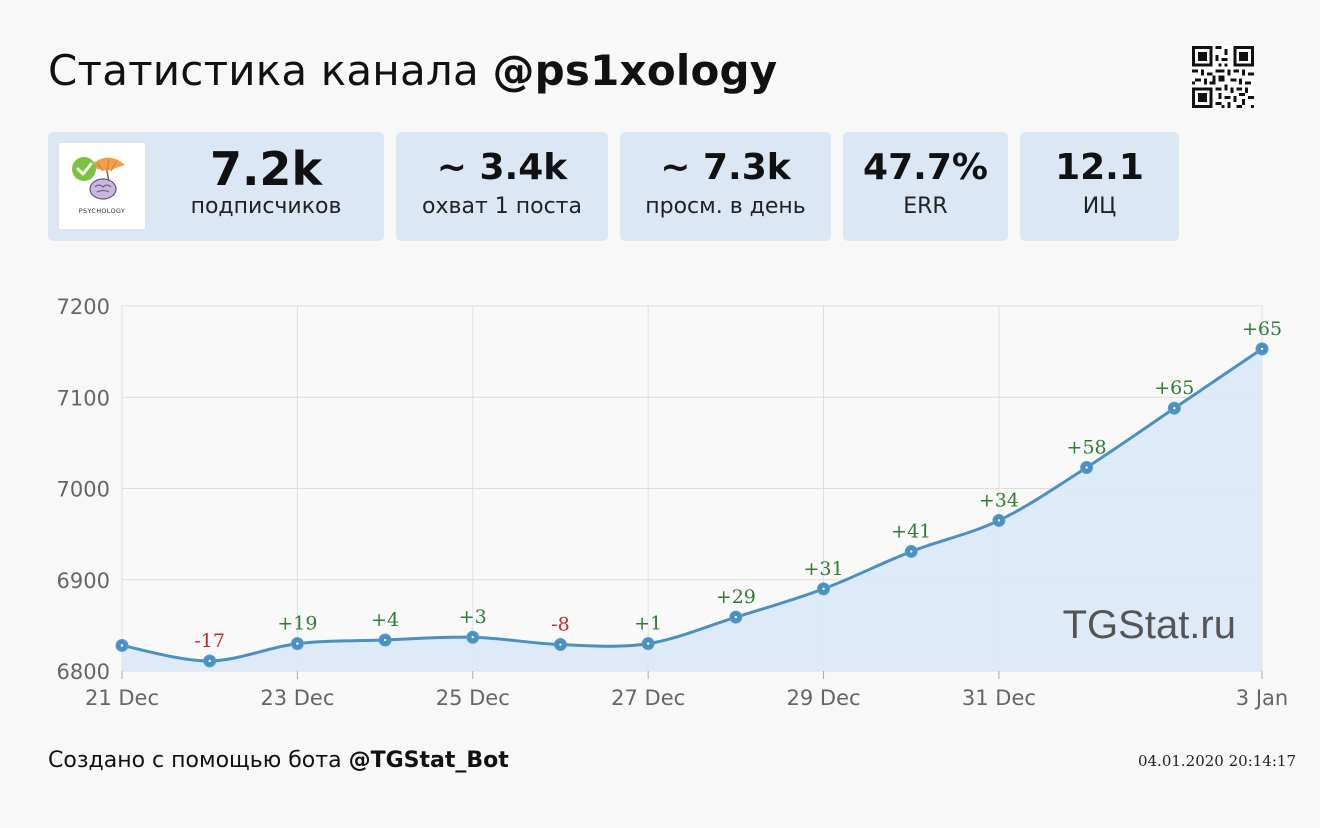  I want to click on page-title: Статистика канала @ps1xology, so click(412, 70).